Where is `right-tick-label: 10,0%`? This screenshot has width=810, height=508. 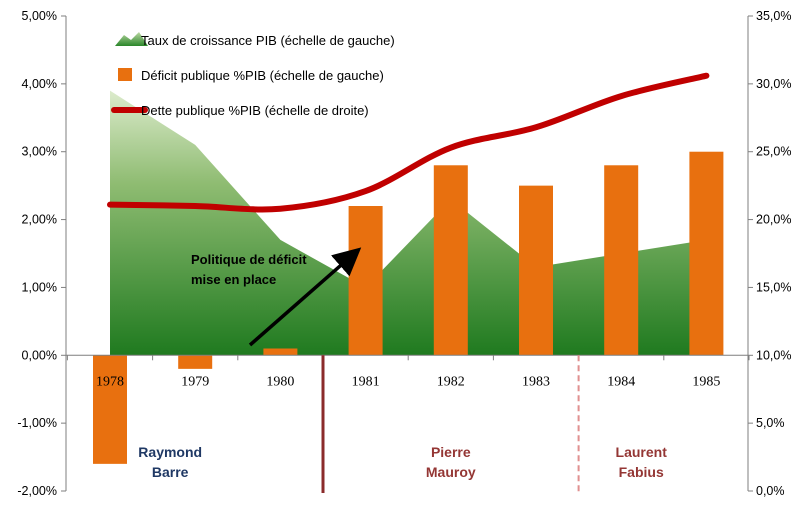 right-tick-label: 10,0% is located at coordinates (773, 355).